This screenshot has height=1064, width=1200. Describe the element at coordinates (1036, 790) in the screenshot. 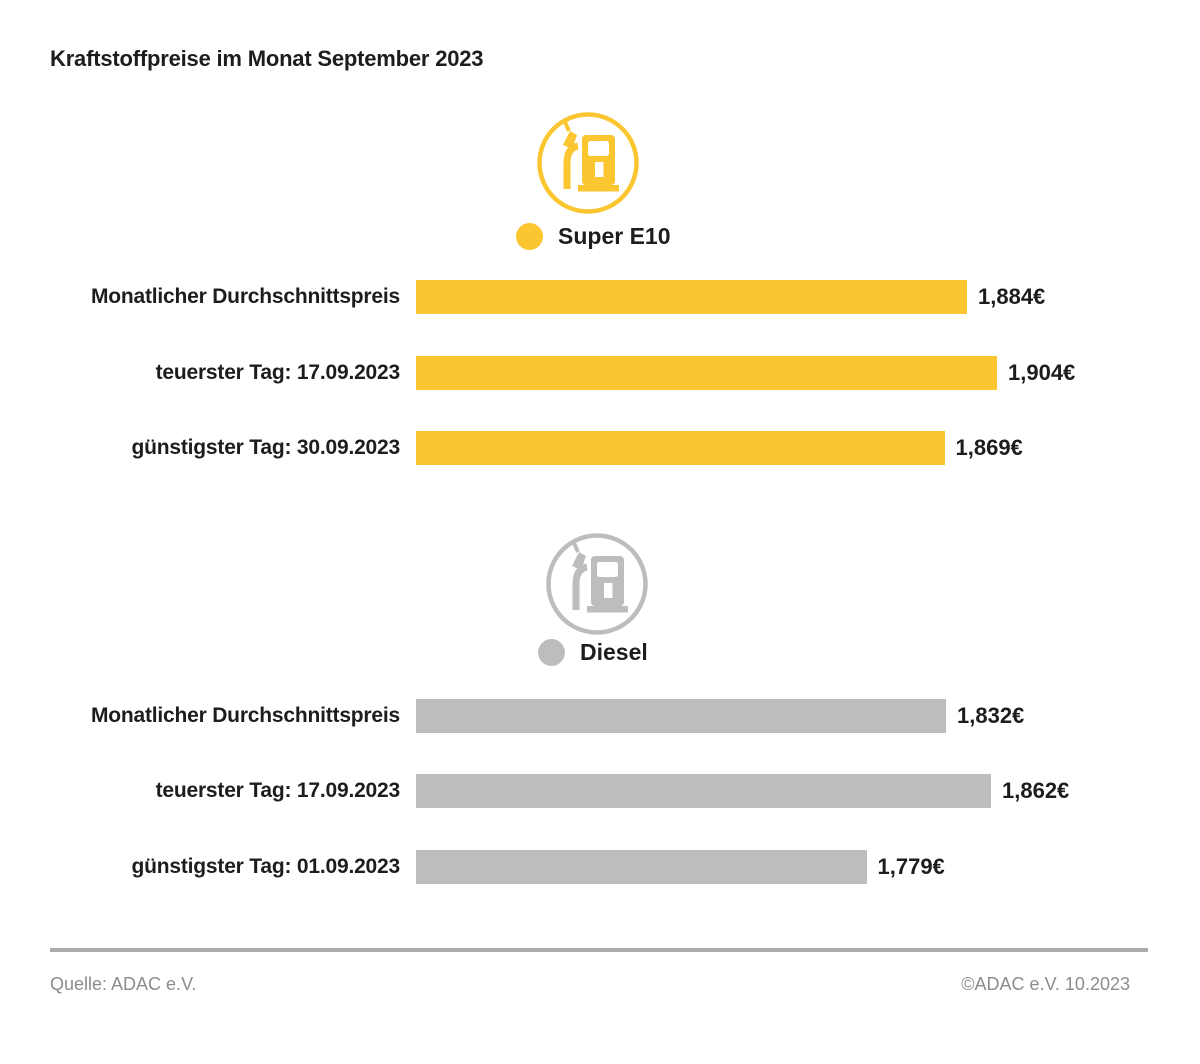

I see `price-value: 1,862€` at that location.